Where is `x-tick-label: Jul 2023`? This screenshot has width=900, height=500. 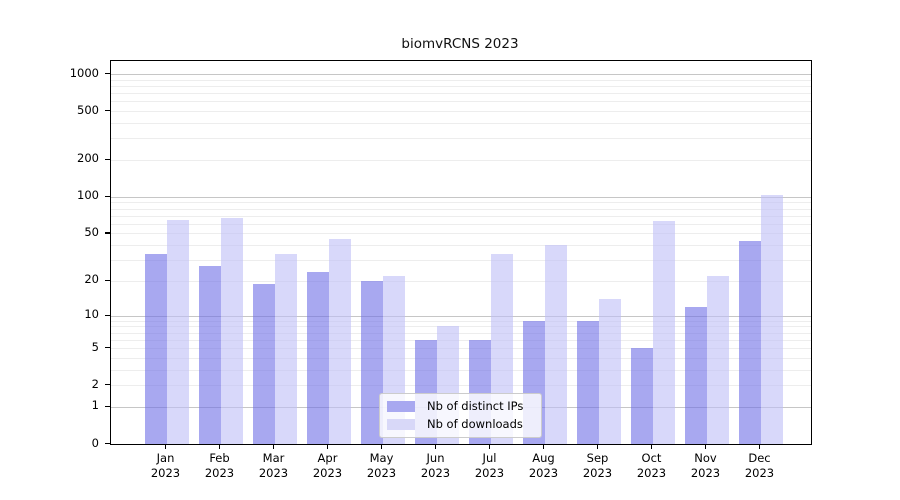 x-tick-label: Jul 2023 is located at coordinates (489, 465).